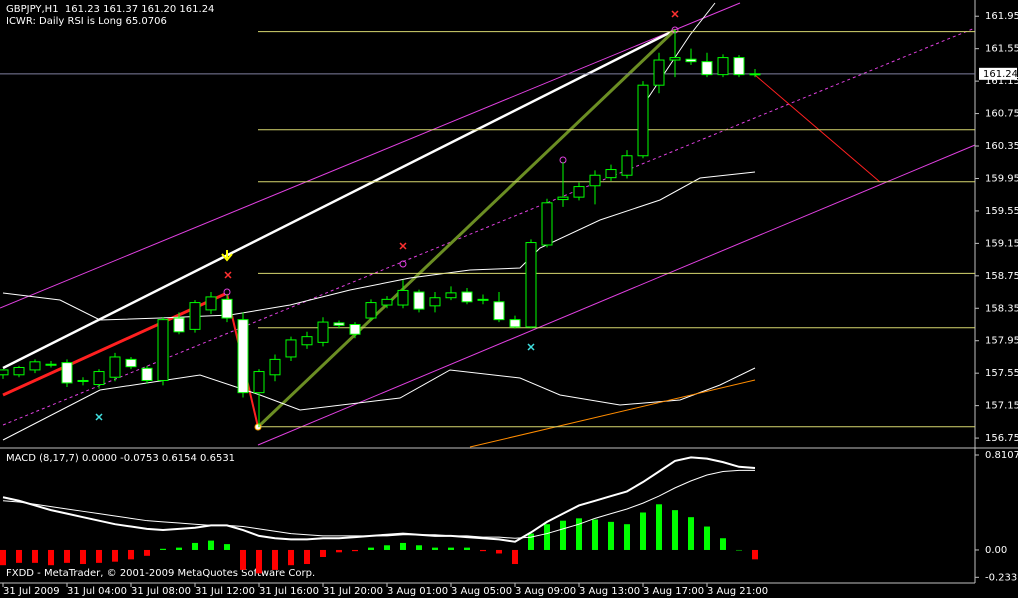  Describe the element at coordinates (225, 591) in the screenshot. I see `x-tick-label: 31 Jul 12:00` at that location.